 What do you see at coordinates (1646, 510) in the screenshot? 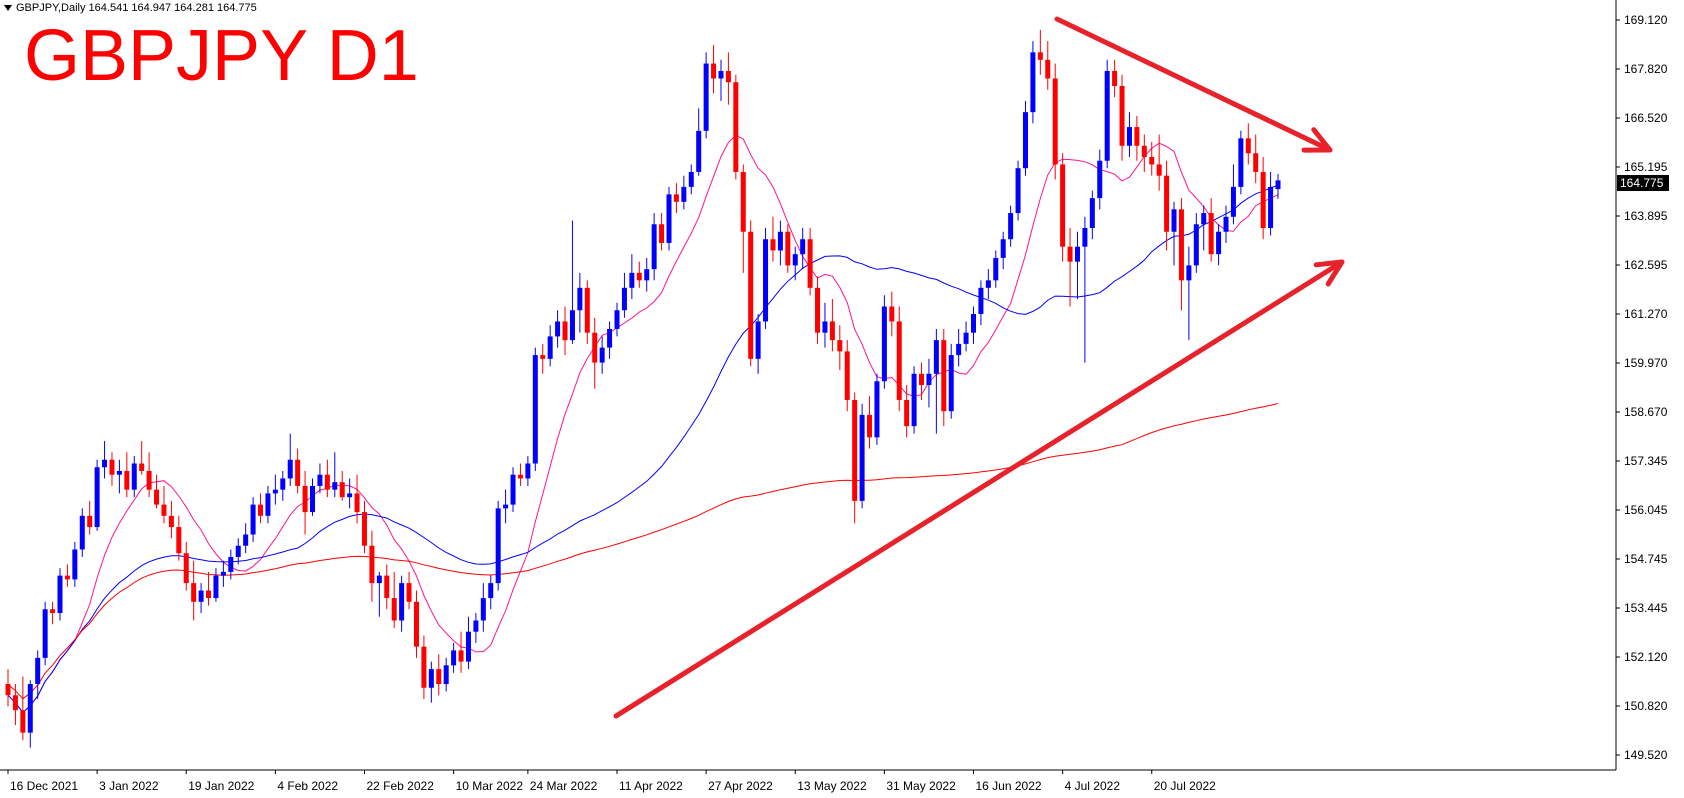
I see `y-tick-label: 156.045` at bounding box center [1646, 510].